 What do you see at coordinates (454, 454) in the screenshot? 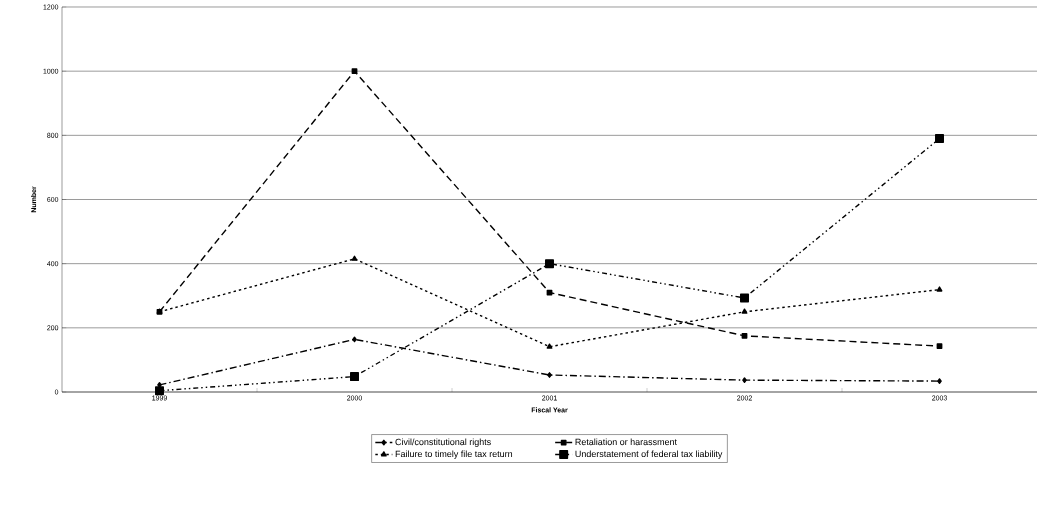
I see `legend-label: Failure to timely file tax return` at bounding box center [454, 454].